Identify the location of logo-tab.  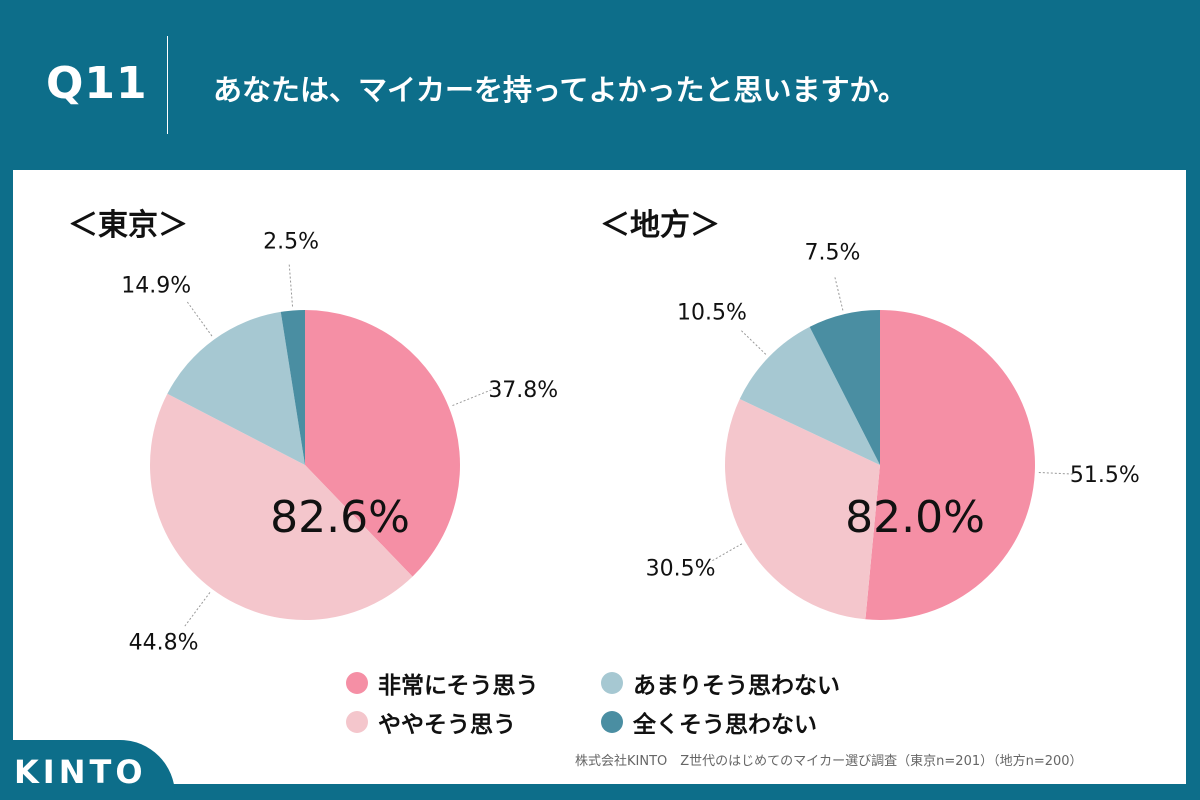
(87, 770).